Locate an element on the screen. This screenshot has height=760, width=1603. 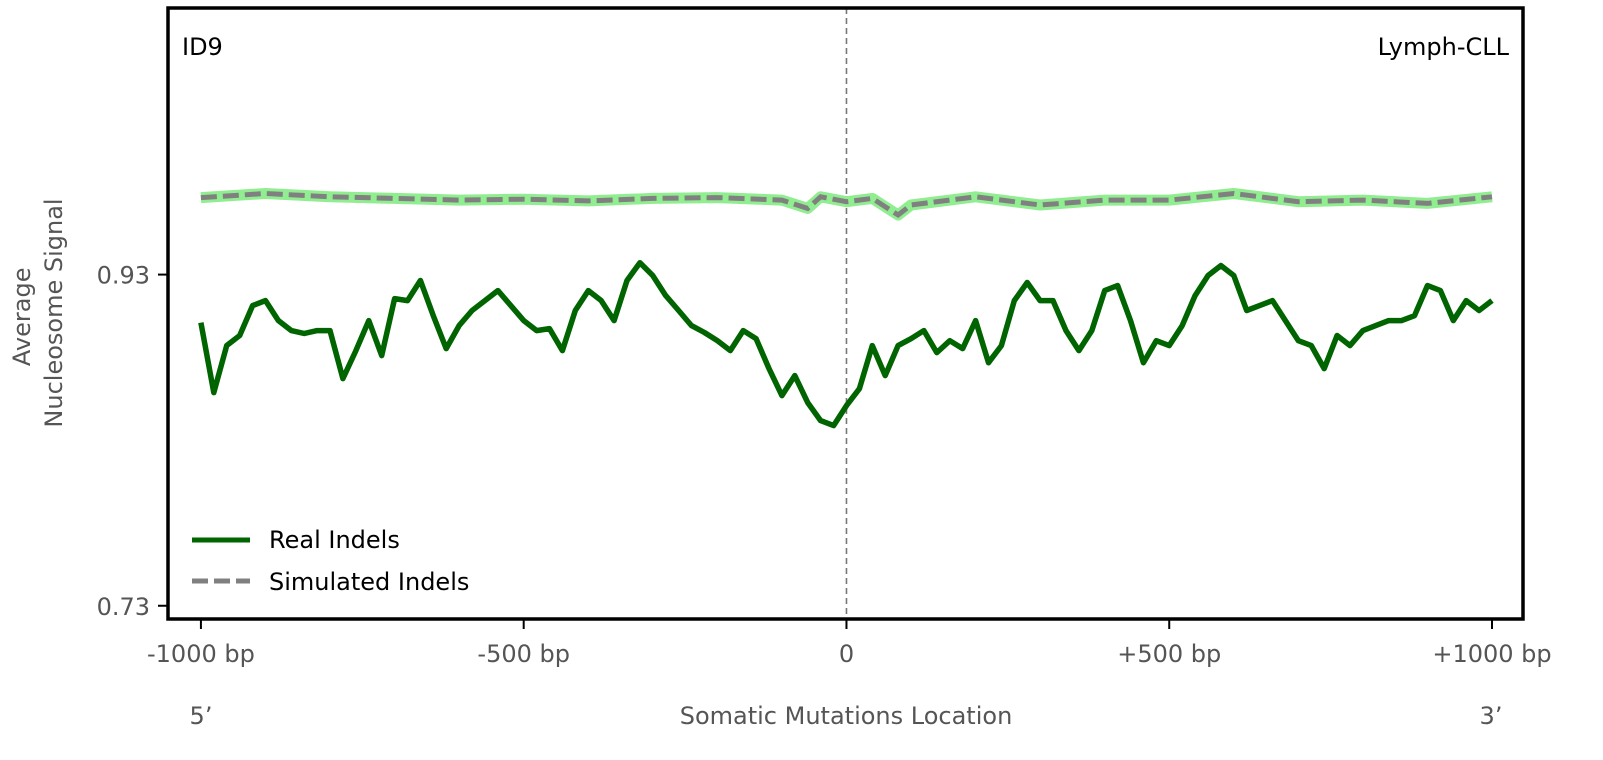
title-left: ID9 is located at coordinates (202, 47).